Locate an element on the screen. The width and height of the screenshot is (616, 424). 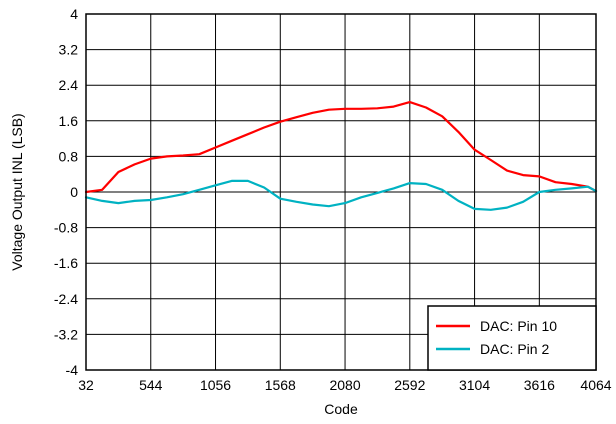
legend-label-2: DAC: Pin 2 is located at coordinates (514, 349).